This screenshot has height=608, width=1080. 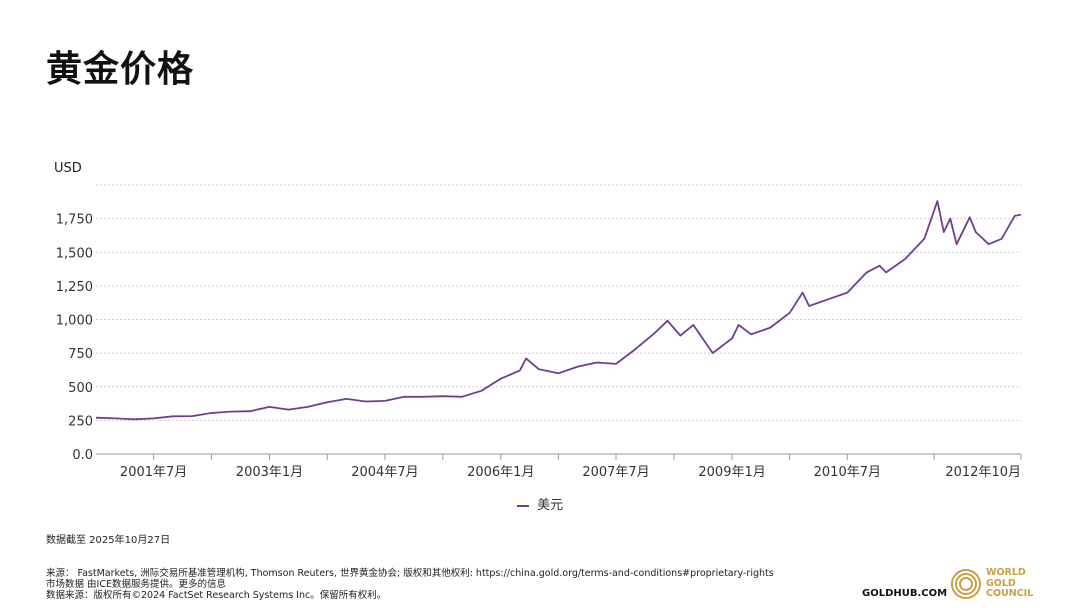 I want to click on y-tick-label: 1,250, so click(x=74, y=287).